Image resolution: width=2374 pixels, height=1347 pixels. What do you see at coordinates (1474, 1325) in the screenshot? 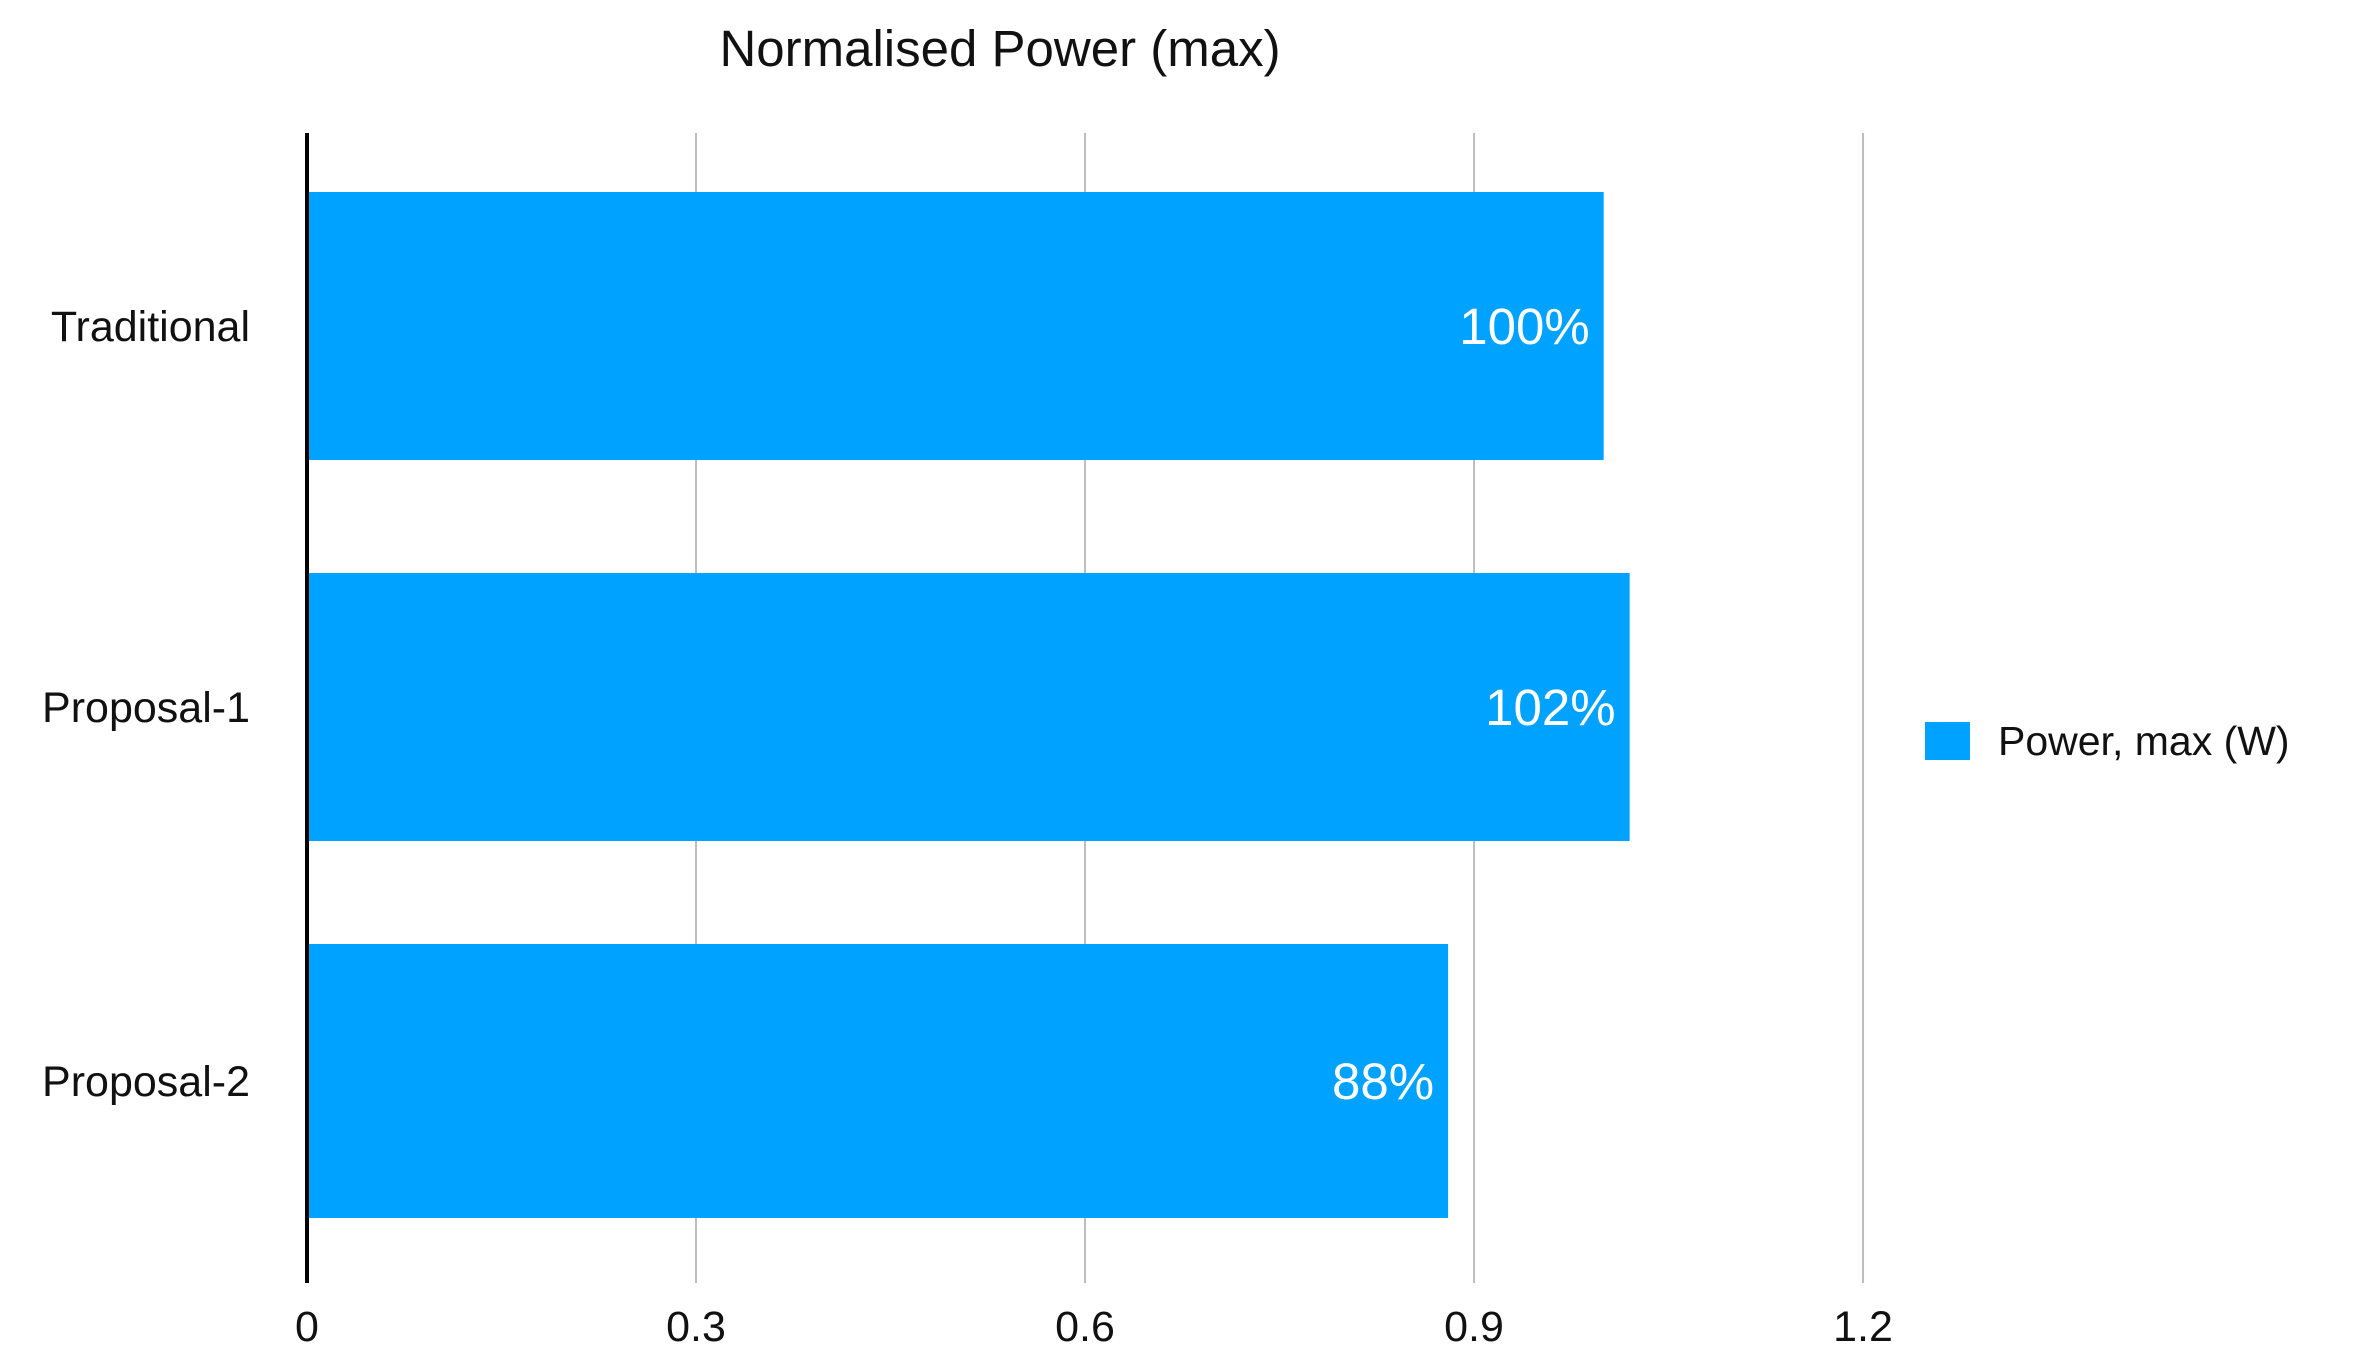
I see `x-tick-label: 0.9` at bounding box center [1474, 1325].